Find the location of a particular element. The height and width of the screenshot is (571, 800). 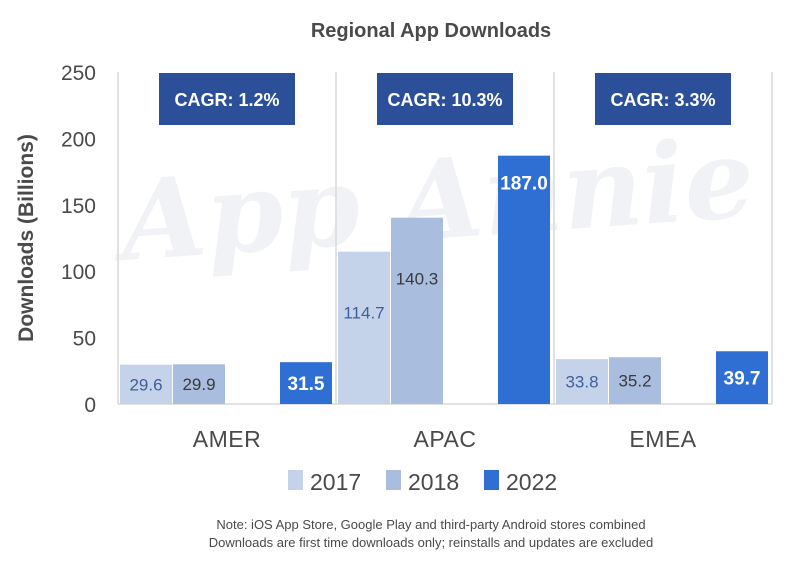

y-tick-label: 150 is located at coordinates (78, 206).